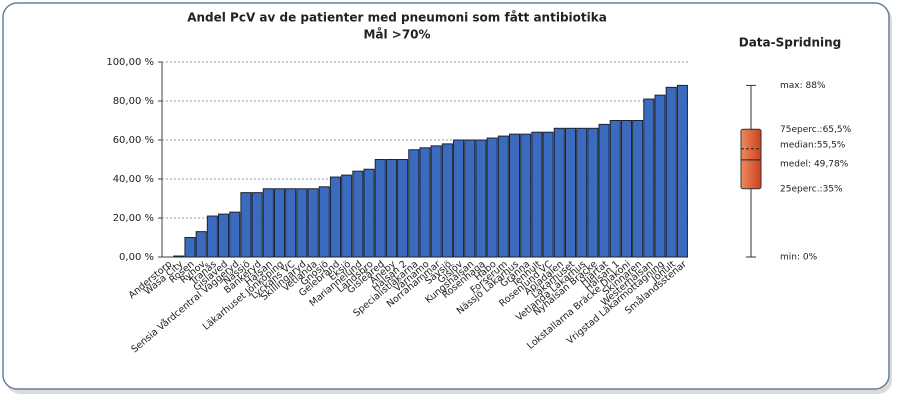  I want to click on y-tick-label: 100,00 %, so click(130, 62).